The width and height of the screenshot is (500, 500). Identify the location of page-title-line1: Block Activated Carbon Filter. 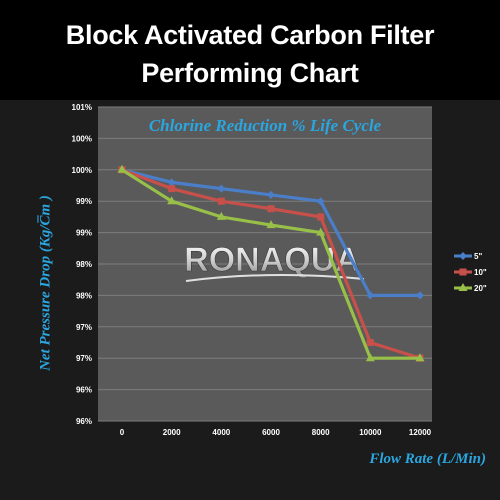
(250, 35).